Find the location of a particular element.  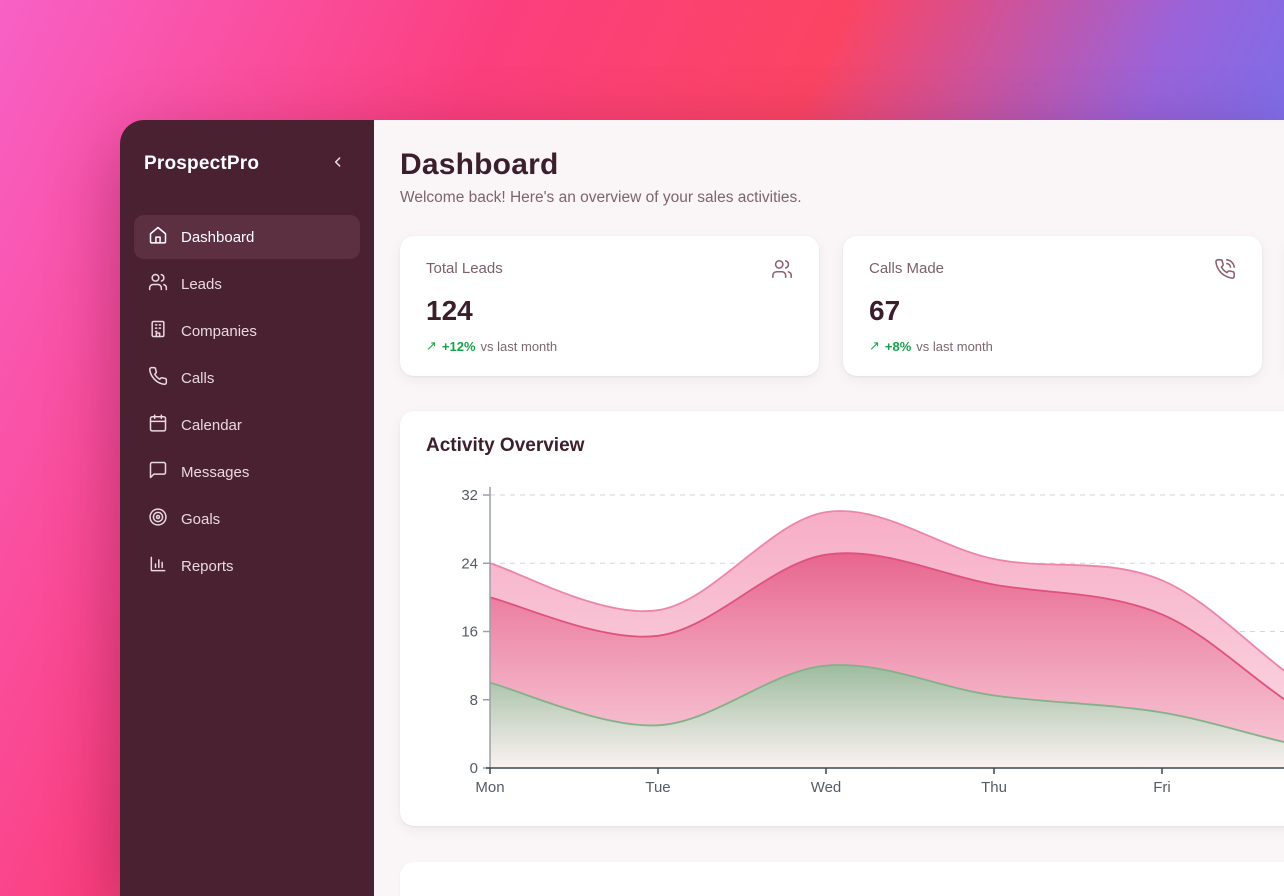

svg-text: 32 is located at coordinates (469, 495).